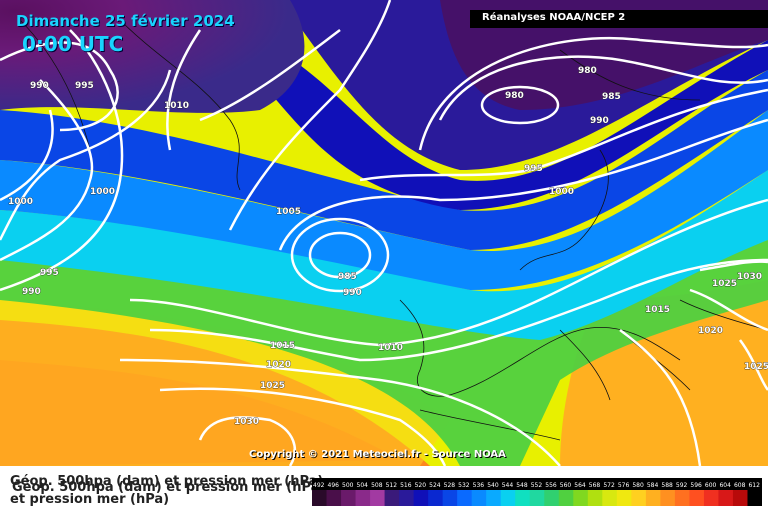  I want to click on legend-tick-label: 560, so click(566, 485).